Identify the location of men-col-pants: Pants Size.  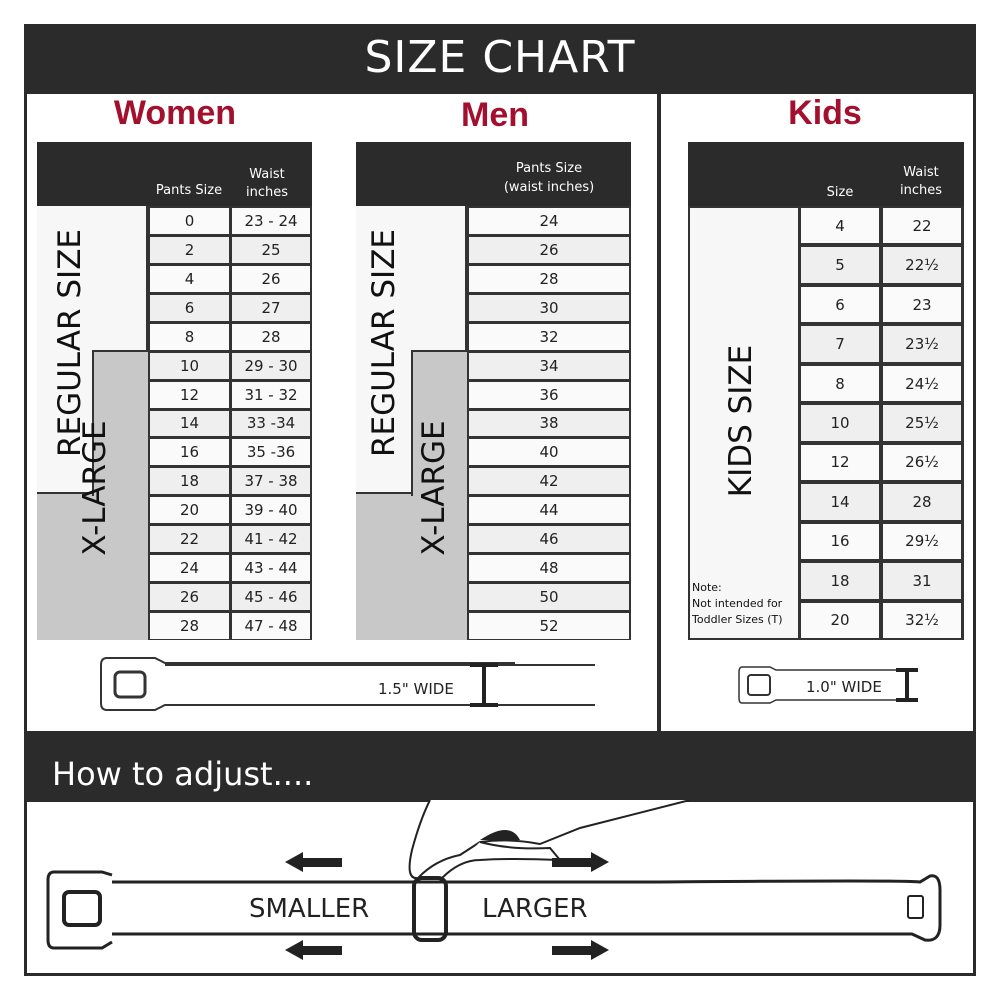
(549, 168).